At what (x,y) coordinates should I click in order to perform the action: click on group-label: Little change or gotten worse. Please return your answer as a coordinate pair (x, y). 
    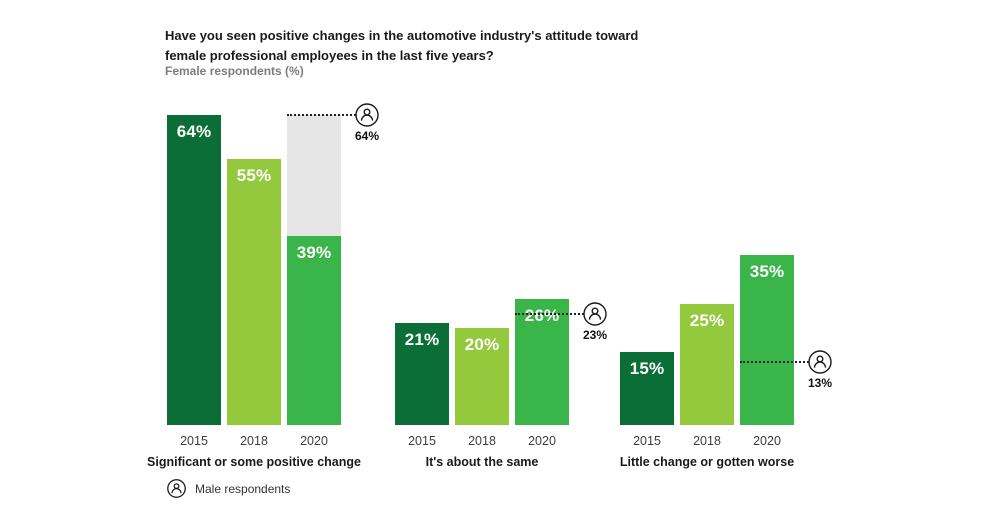
    Looking at the image, I should click on (707, 462).